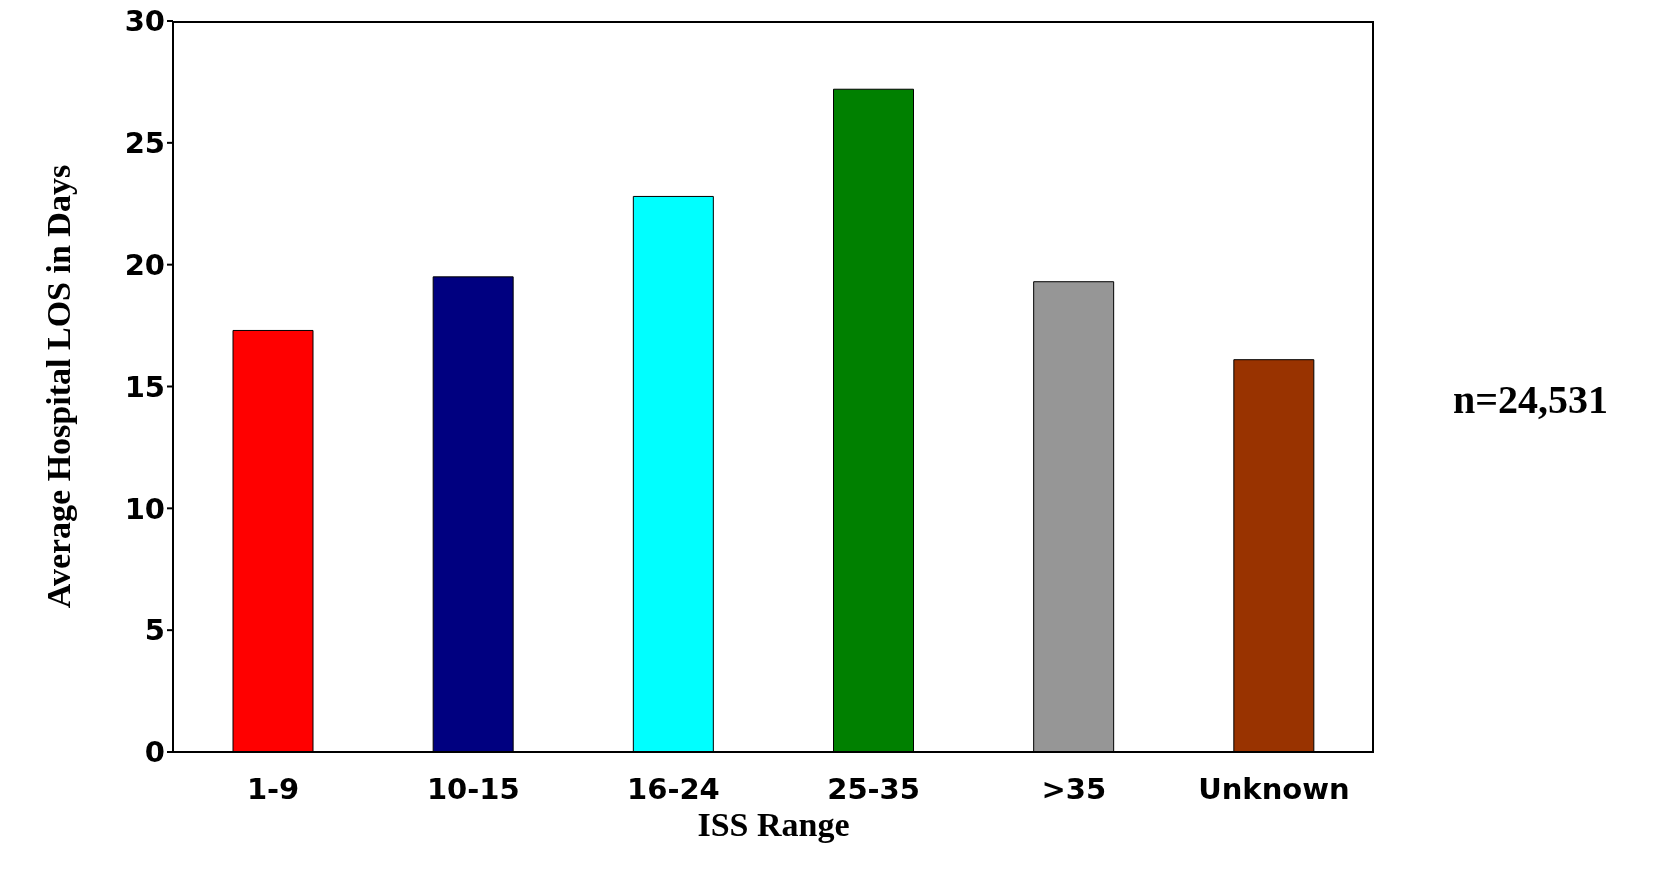  I want to click on y-tick-label: 15, so click(144, 386).